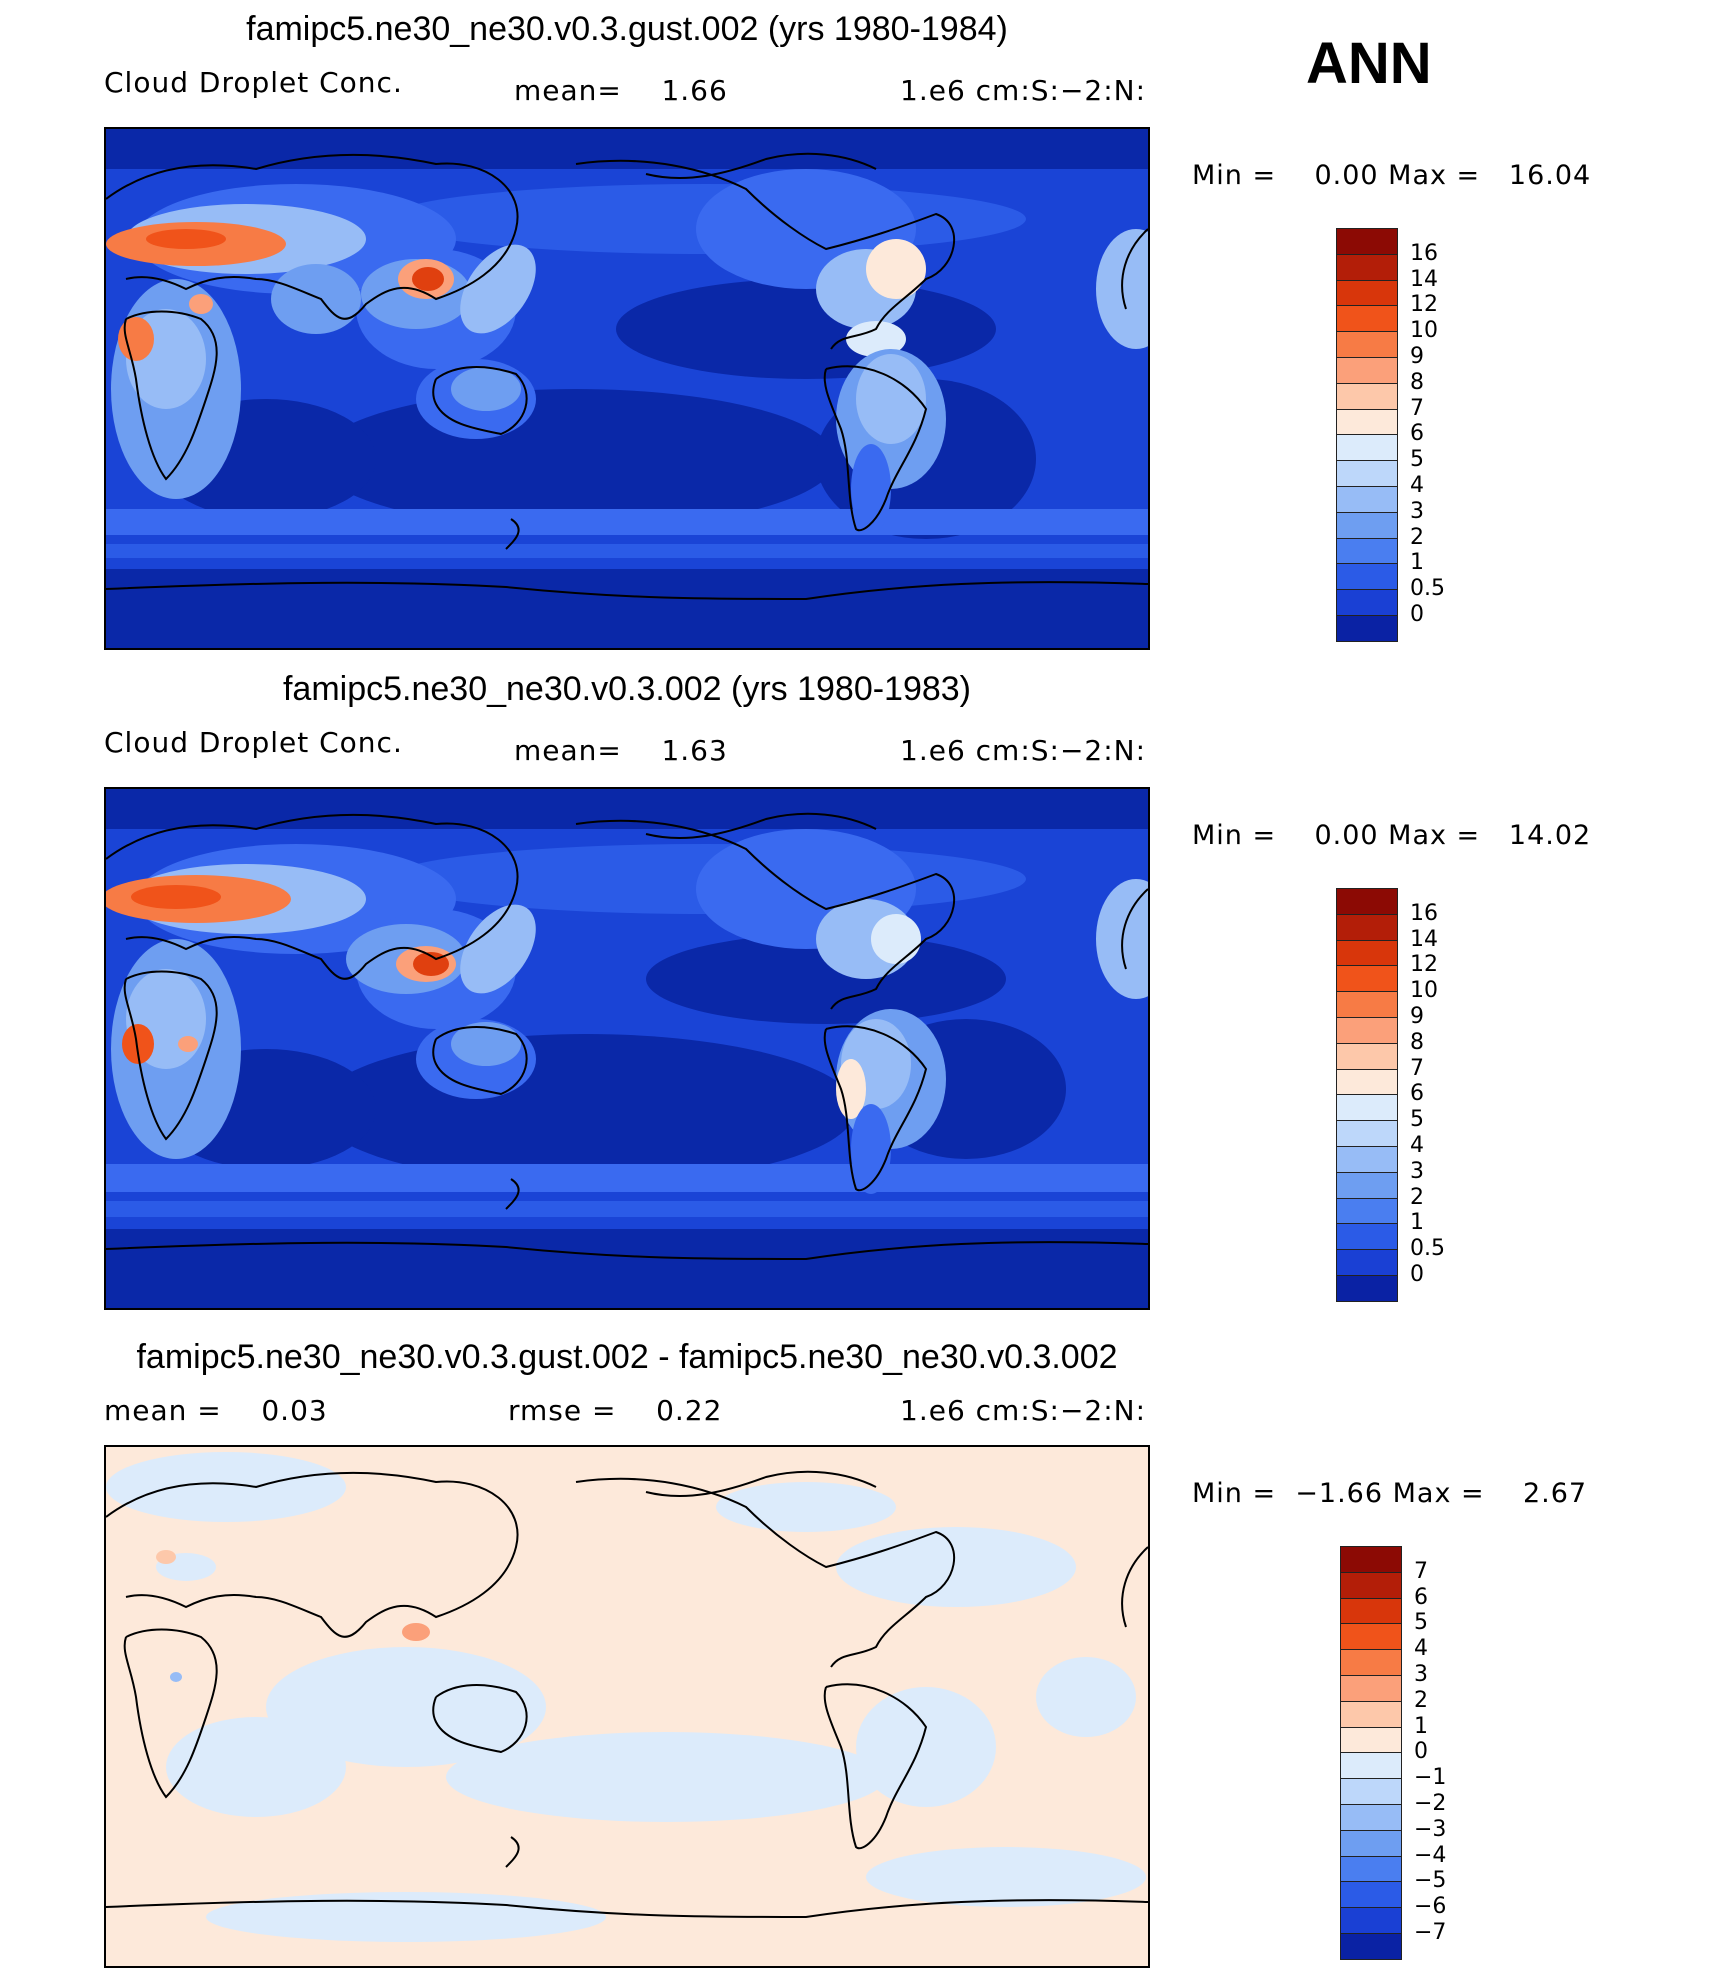 The height and width of the screenshot is (1974, 1710). I want to click on panel1-minmax: Min = 0.00 Max = 16.04, so click(1392, 175).